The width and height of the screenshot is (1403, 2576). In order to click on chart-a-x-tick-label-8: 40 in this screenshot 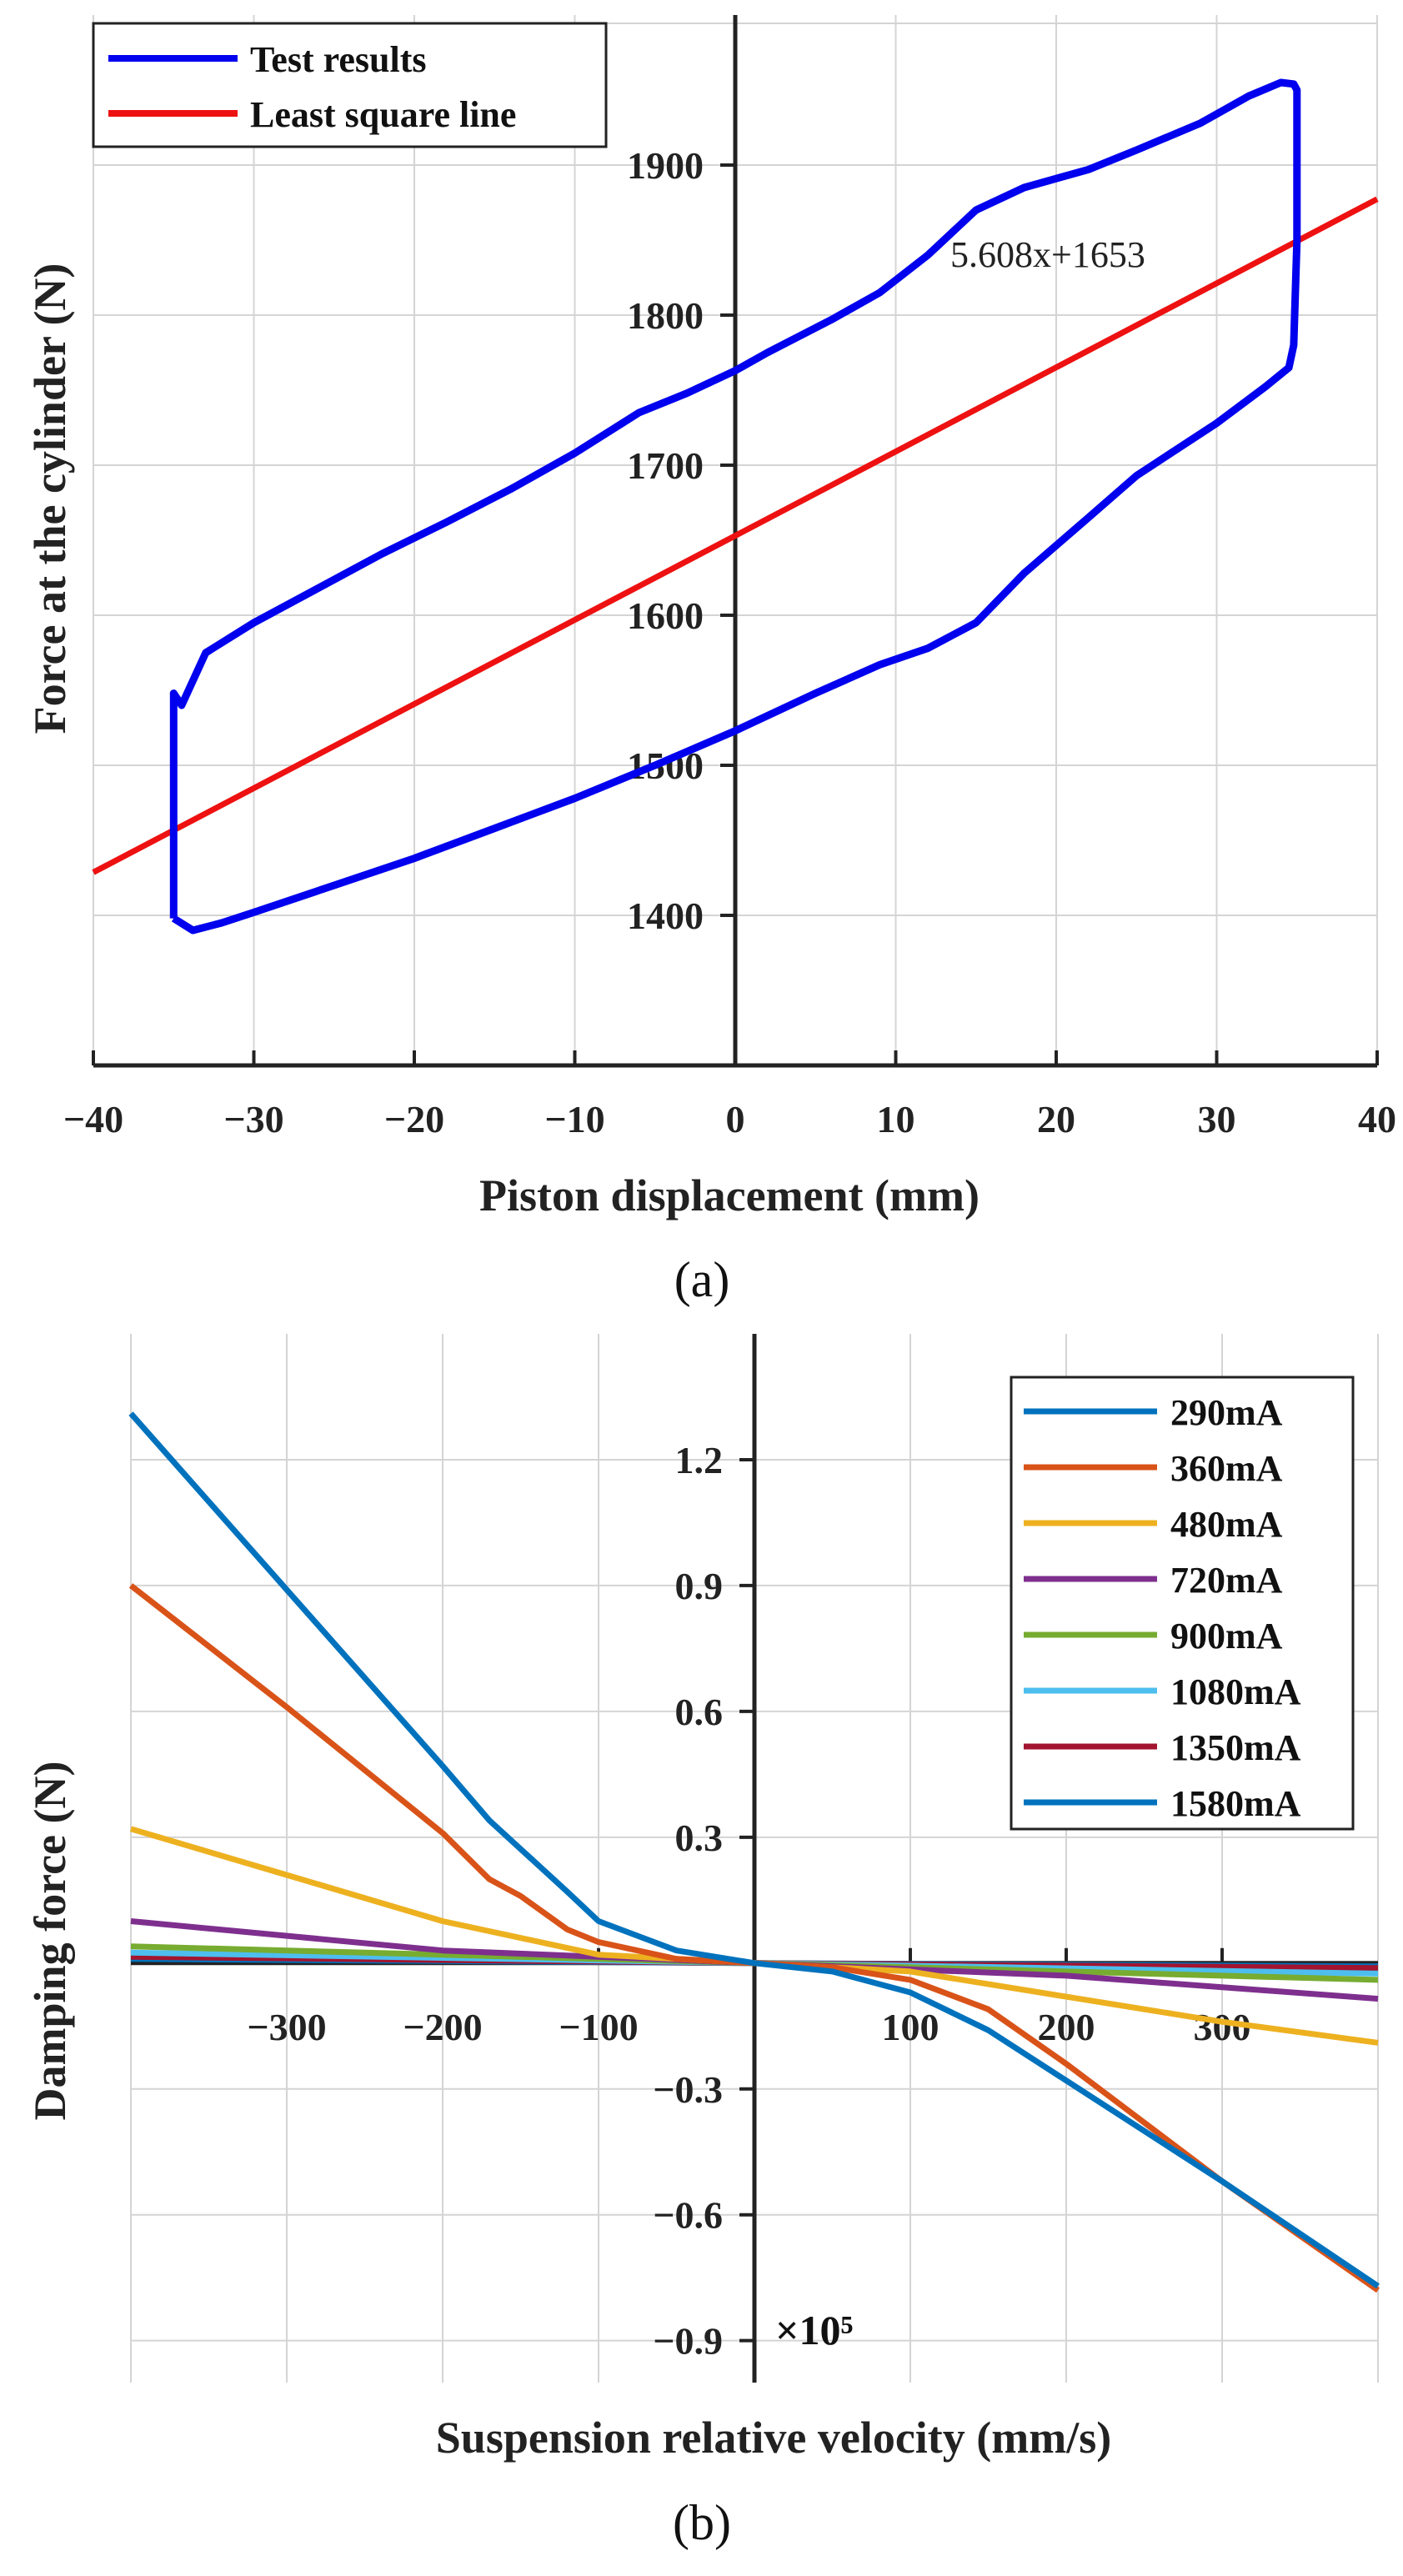, I will do `click(1377, 1119)`.